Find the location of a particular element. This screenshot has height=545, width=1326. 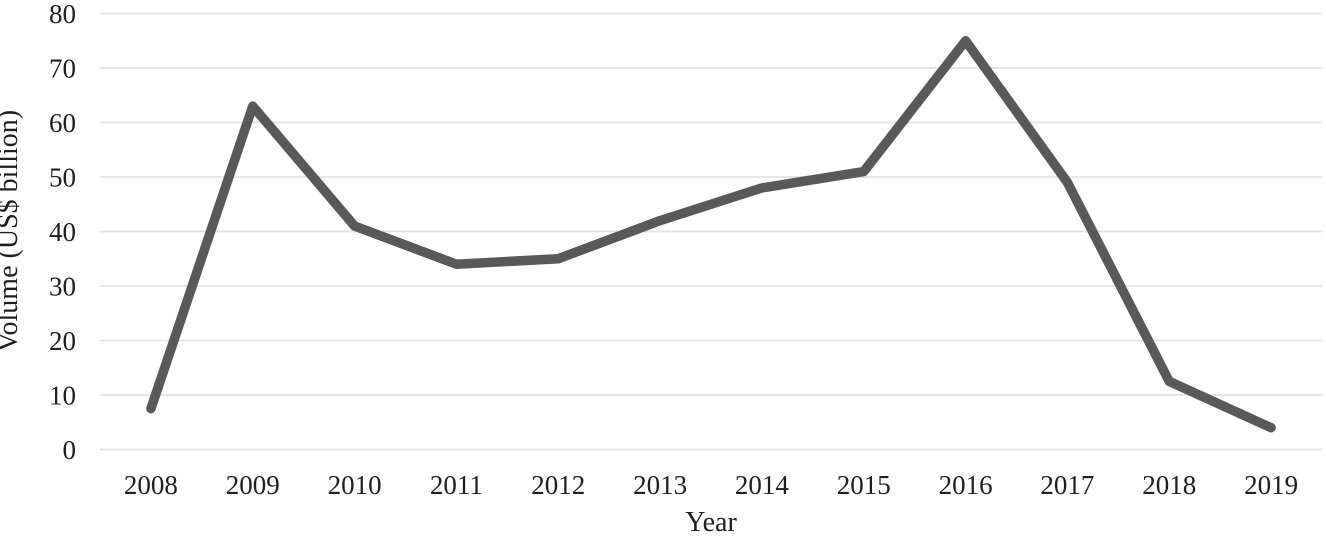

y-tick-label: 40 is located at coordinates (62, 232).